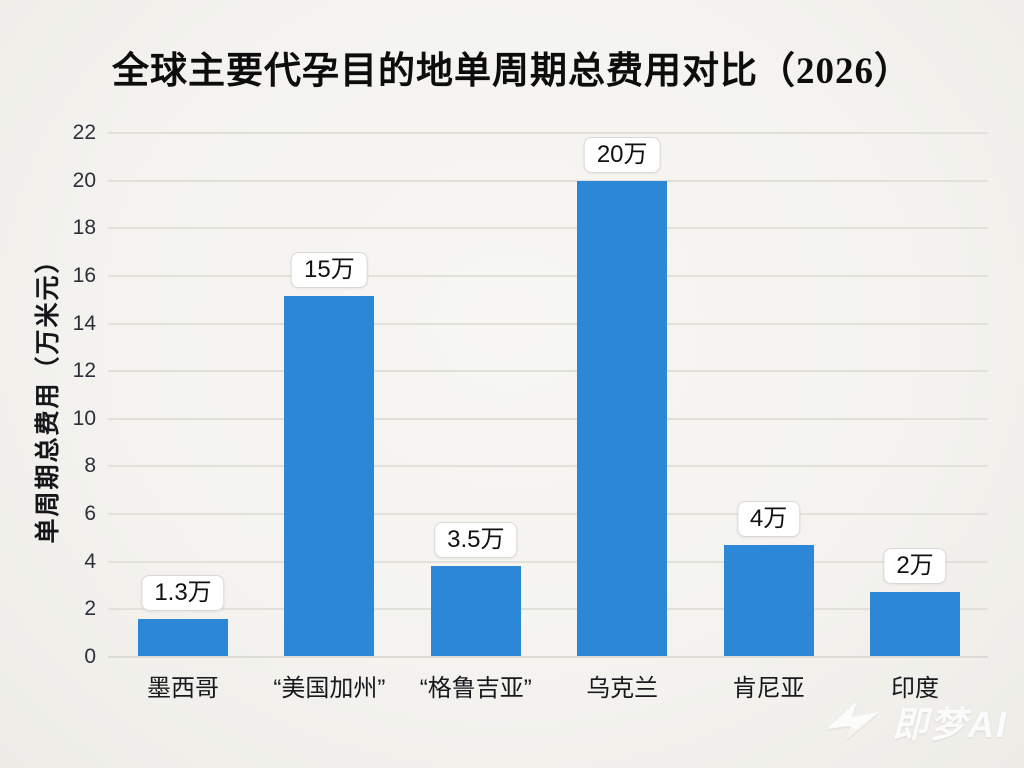 The image size is (1024, 768). Describe the element at coordinates (915, 565) in the screenshot. I see `bar-value-label: 2万` at that location.